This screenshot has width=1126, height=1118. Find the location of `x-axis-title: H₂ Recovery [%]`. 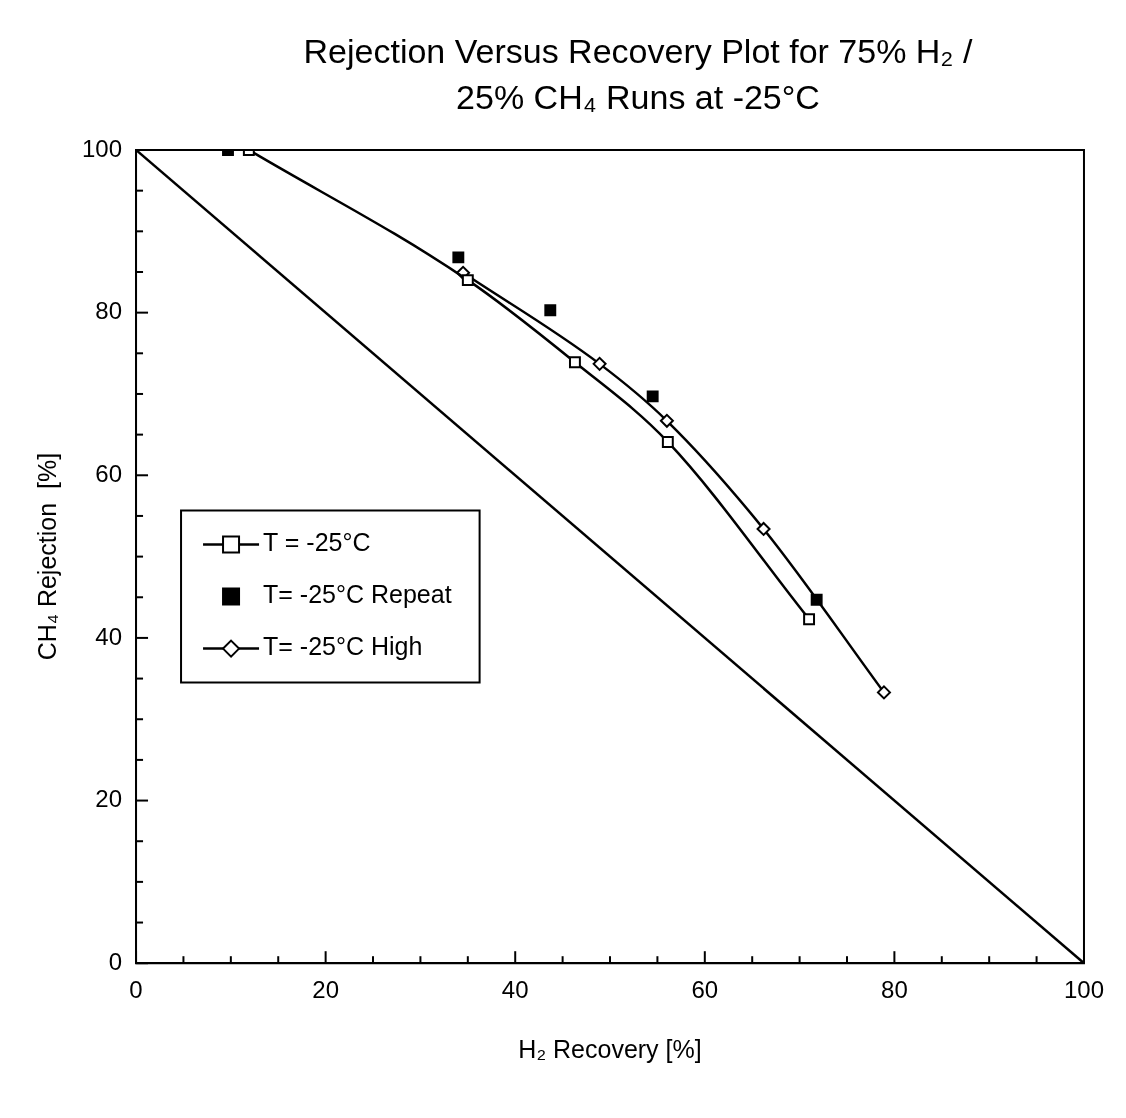

x-axis-title: H₂ Recovery [%] is located at coordinates (610, 1048).